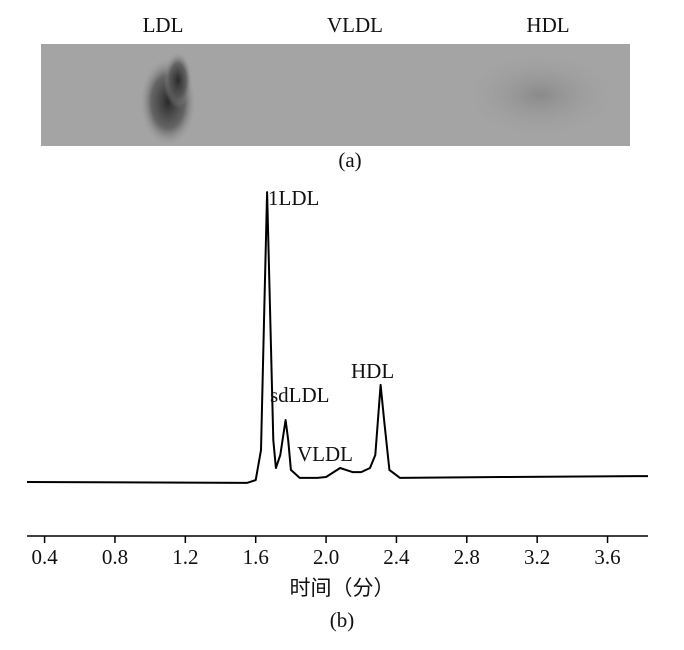 Image resolution: width=684 pixels, height=650 pixels. Describe the element at coordinates (396, 557) in the screenshot. I see `x-tick-label: 2.4` at that location.